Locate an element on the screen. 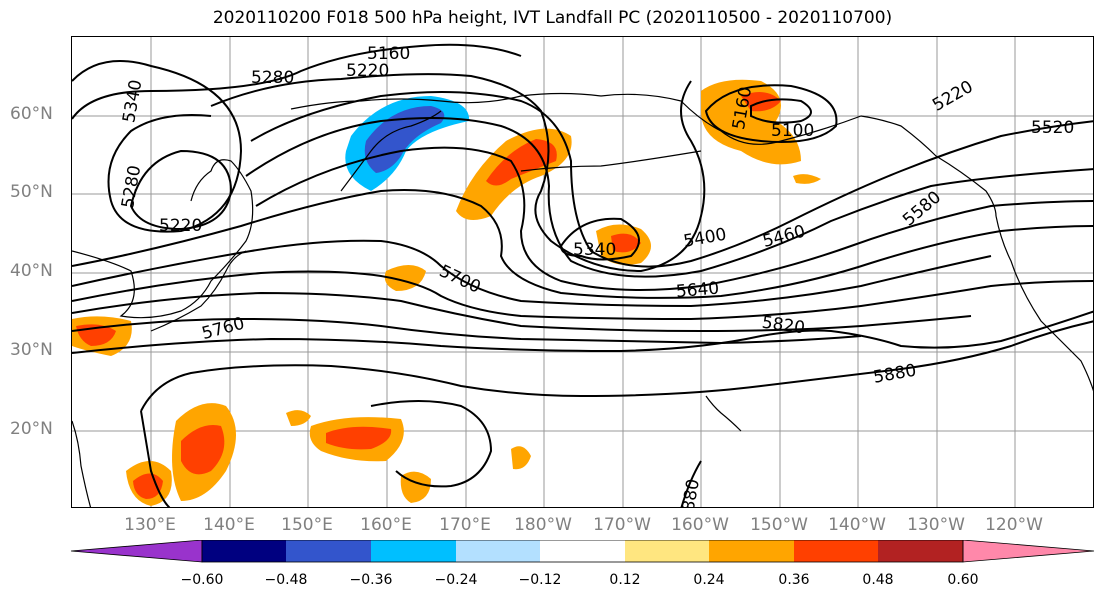  lon-label-120w: 120°W is located at coordinates (1014, 525).